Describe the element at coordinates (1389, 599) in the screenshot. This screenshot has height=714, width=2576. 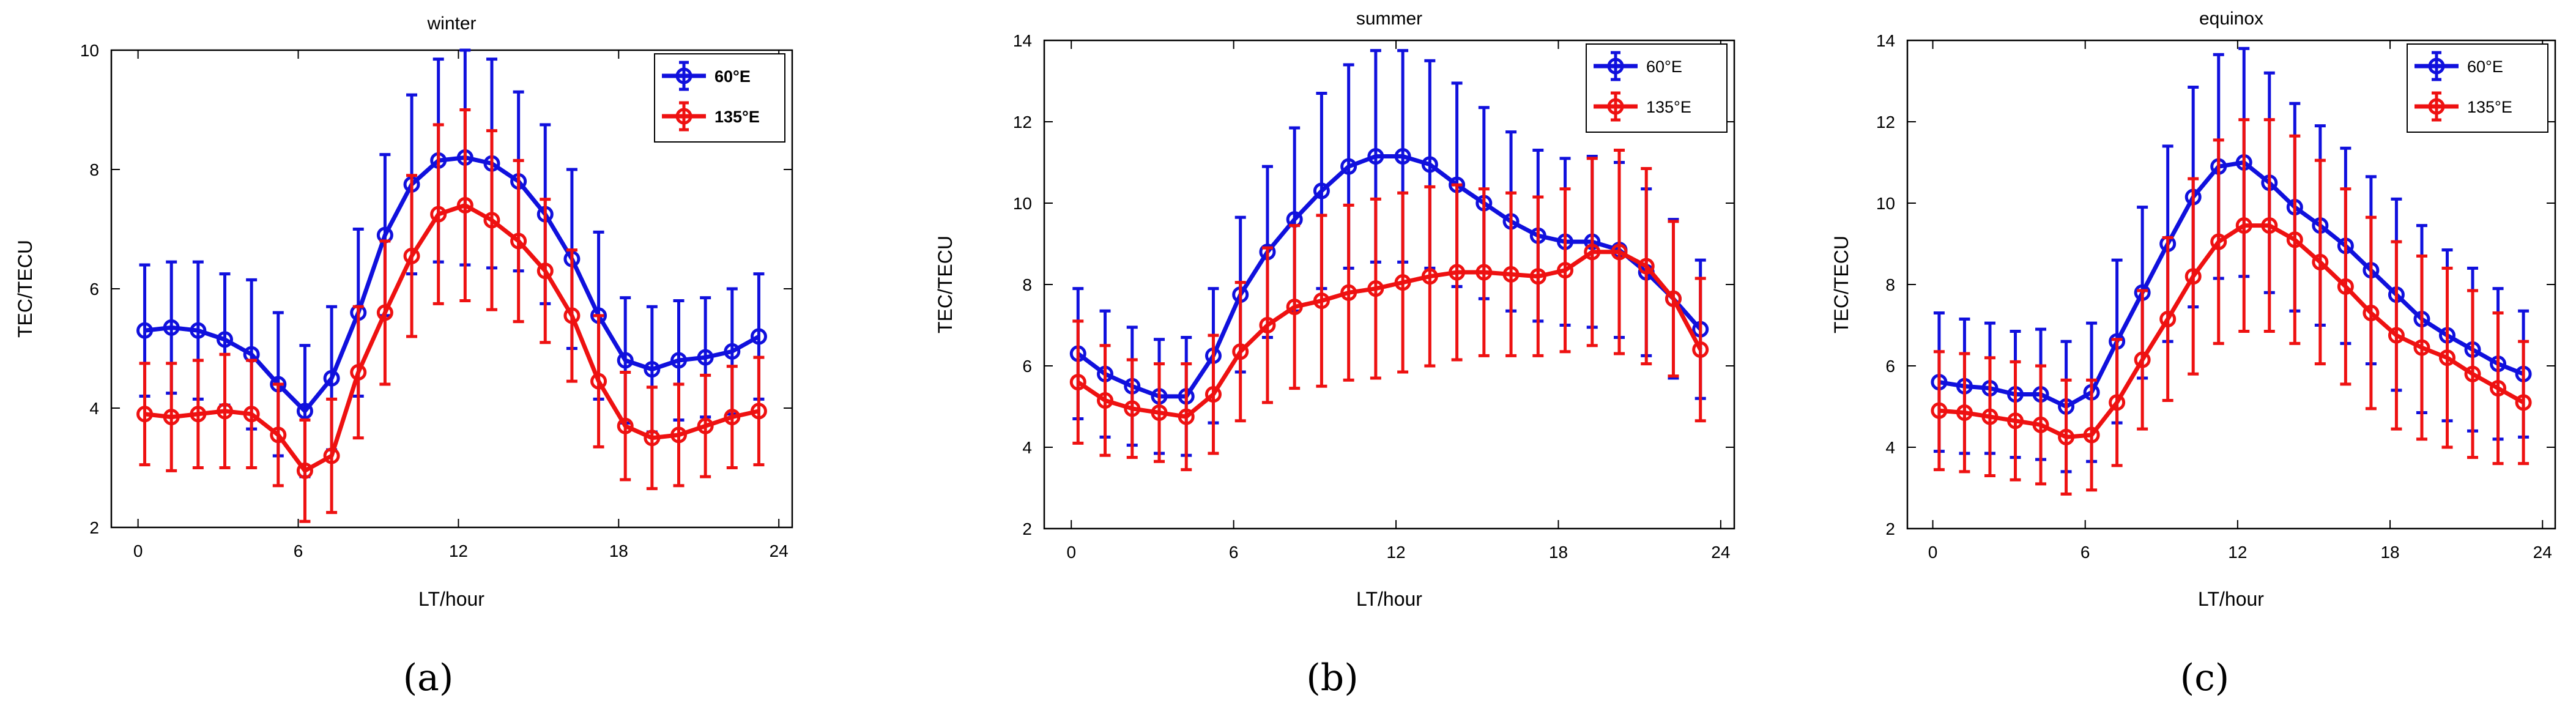
I see `x-axis-label: LT/hour` at that location.